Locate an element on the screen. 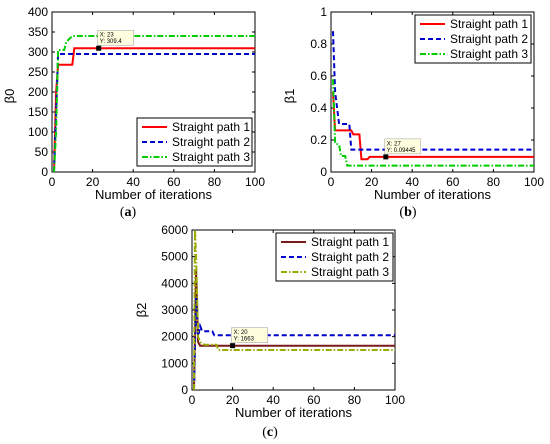 Image resolution: width=550 pixels, height=444 pixels. y-tick-label: 0.2 is located at coordinates (318, 140).